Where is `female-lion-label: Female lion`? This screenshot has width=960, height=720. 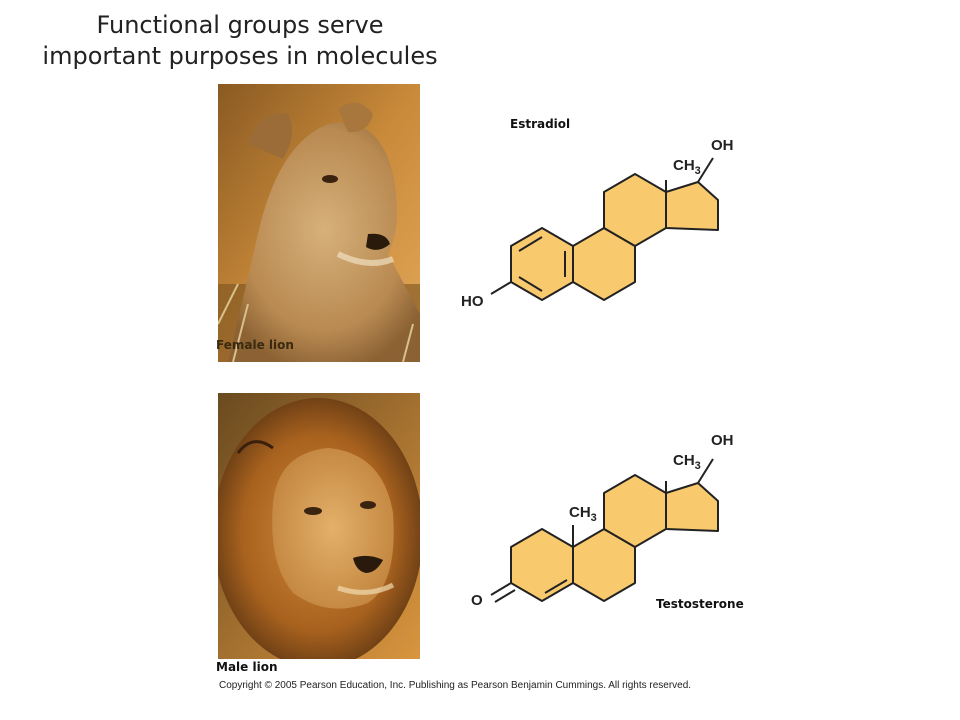 female-lion-label: Female lion is located at coordinates (255, 345).